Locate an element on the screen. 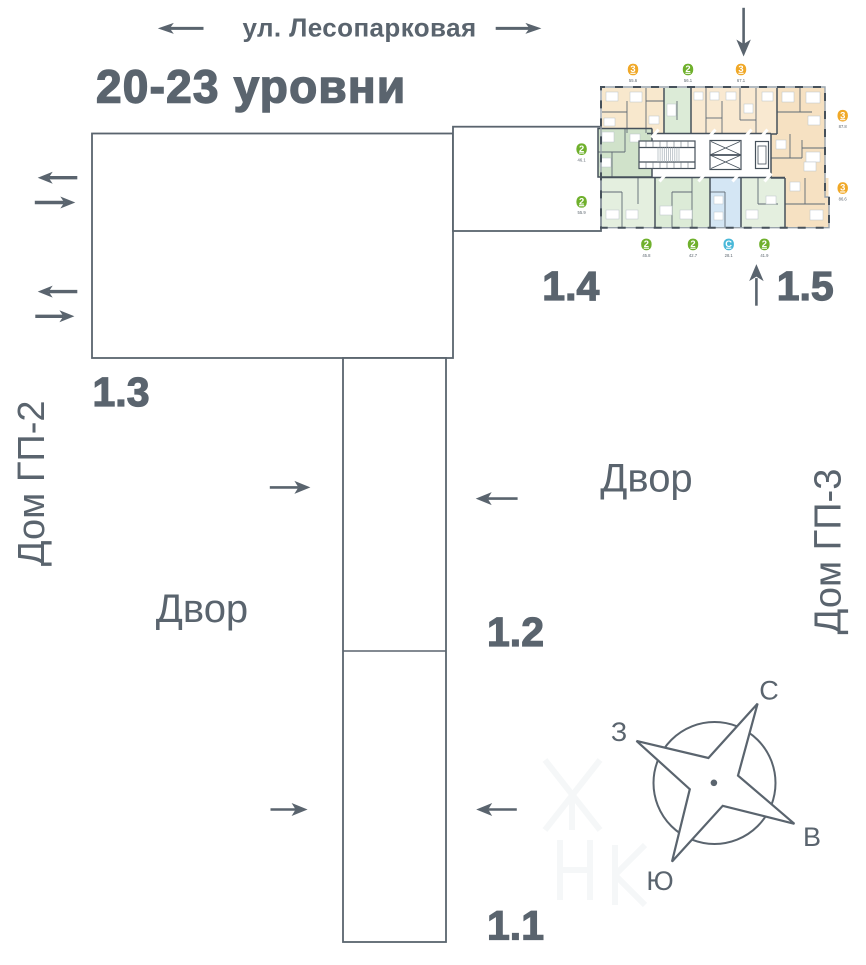 This screenshot has width=866, height=965. svg-text: 55.9 is located at coordinates (582, 212).